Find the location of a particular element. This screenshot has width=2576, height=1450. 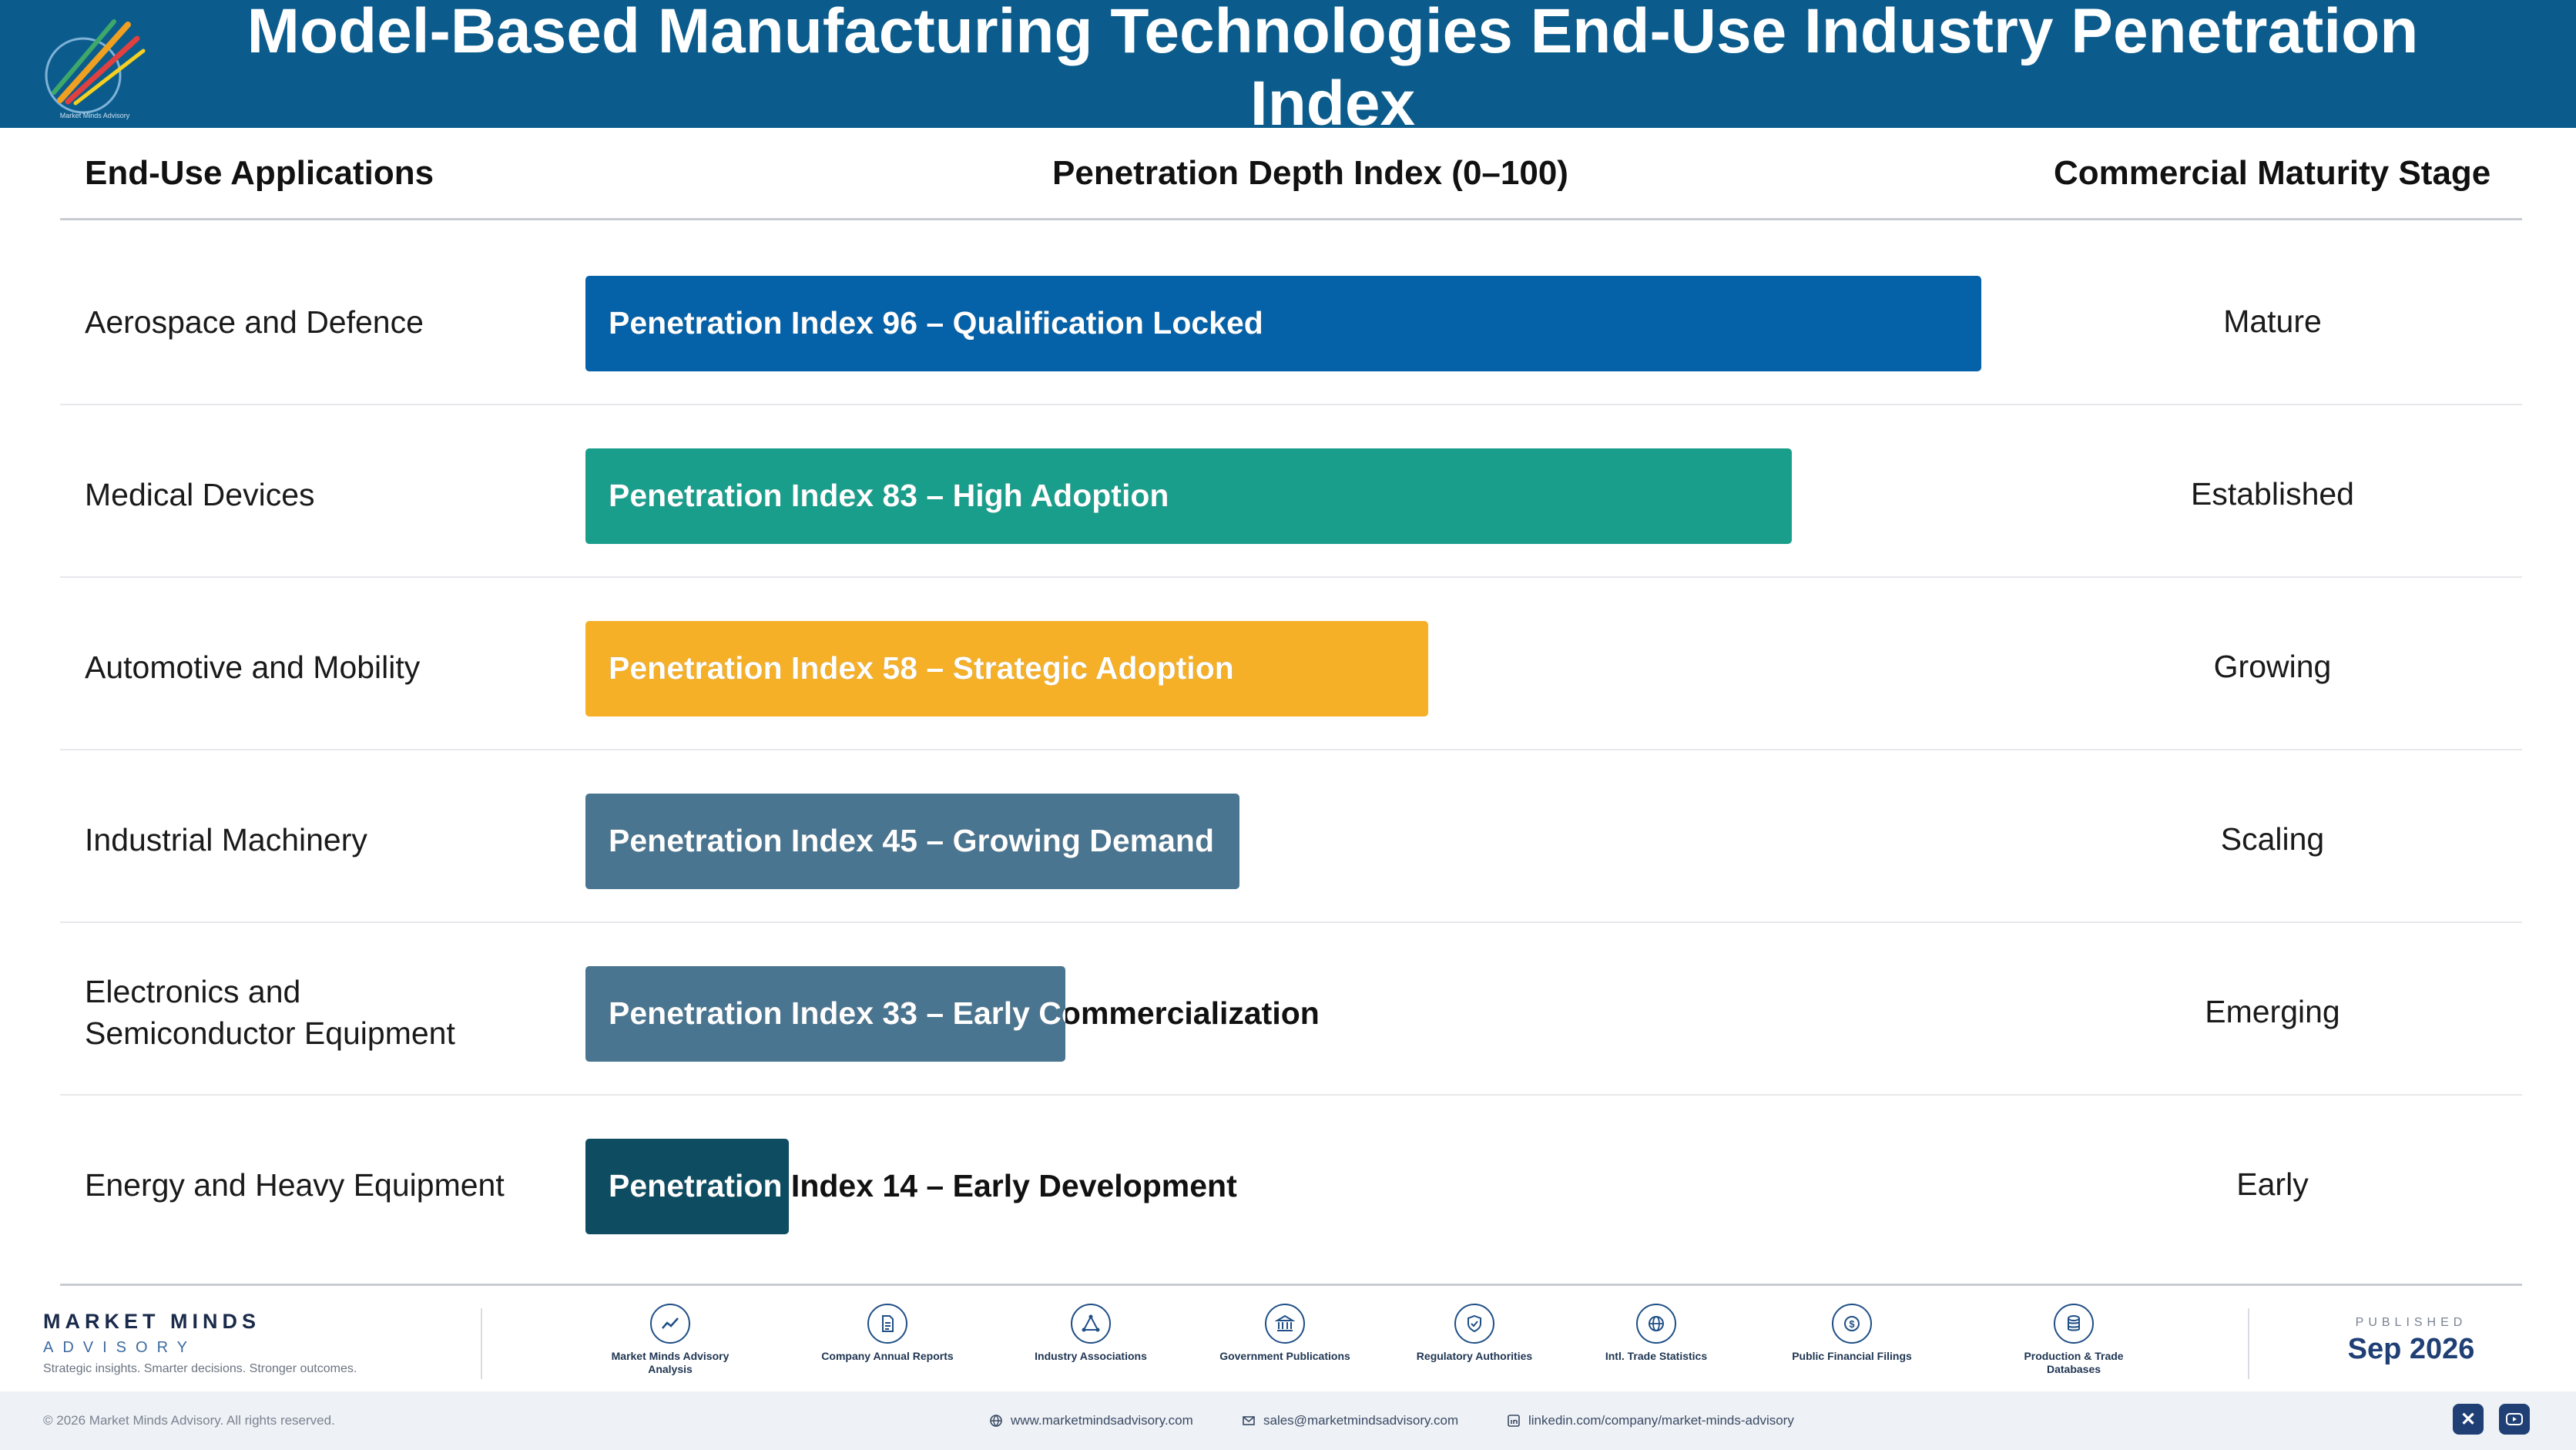

footer-divider-left is located at coordinates (481, 1343).